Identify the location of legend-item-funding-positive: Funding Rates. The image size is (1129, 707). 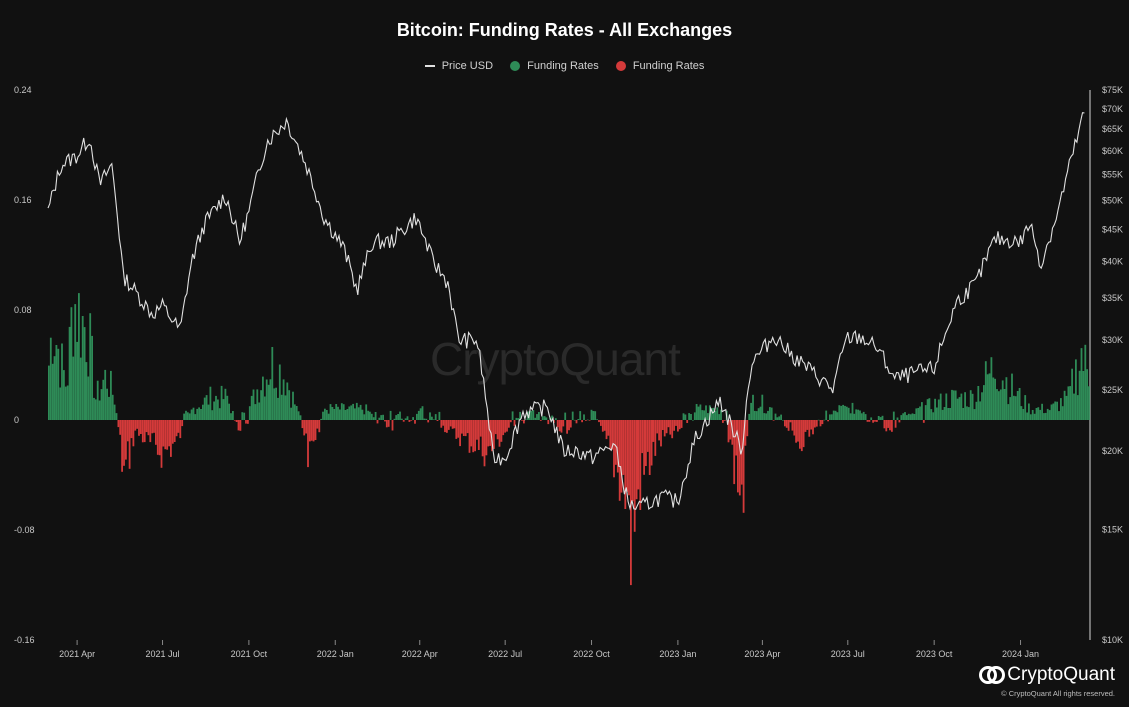
(554, 66).